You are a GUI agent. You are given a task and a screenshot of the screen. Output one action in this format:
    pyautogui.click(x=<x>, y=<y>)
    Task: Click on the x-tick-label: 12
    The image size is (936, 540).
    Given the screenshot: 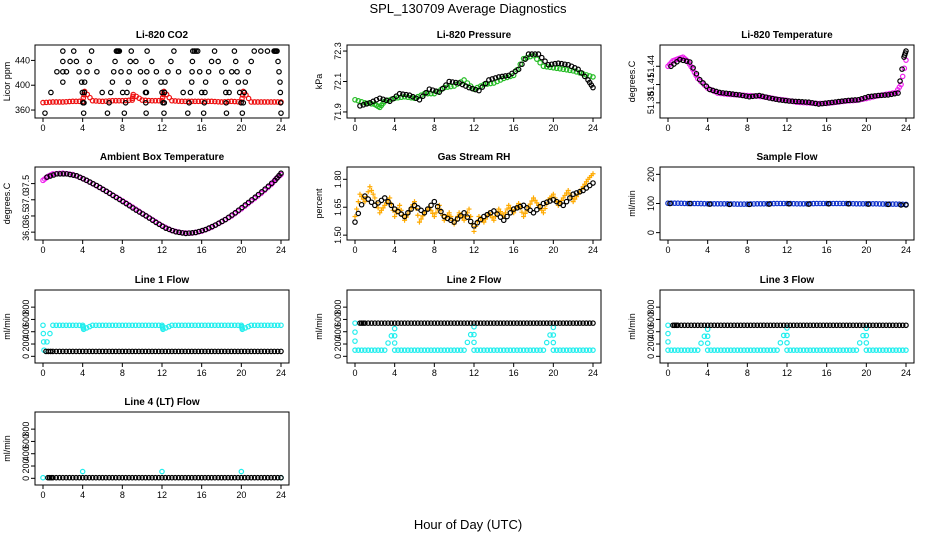 What is the action you would take?
    pyautogui.click(x=162, y=128)
    